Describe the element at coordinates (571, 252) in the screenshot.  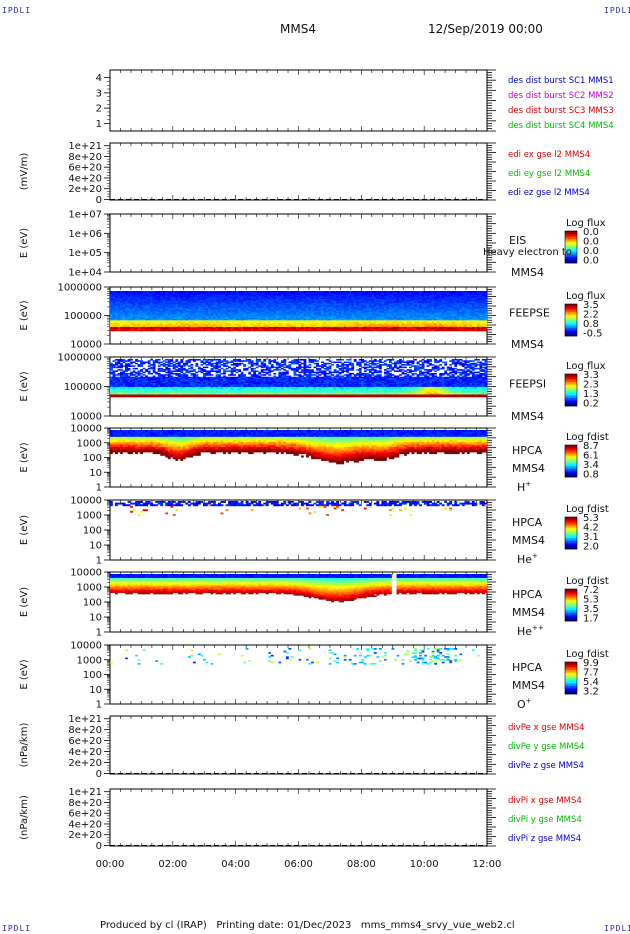
I see `eis-colorbar-segment` at that location.